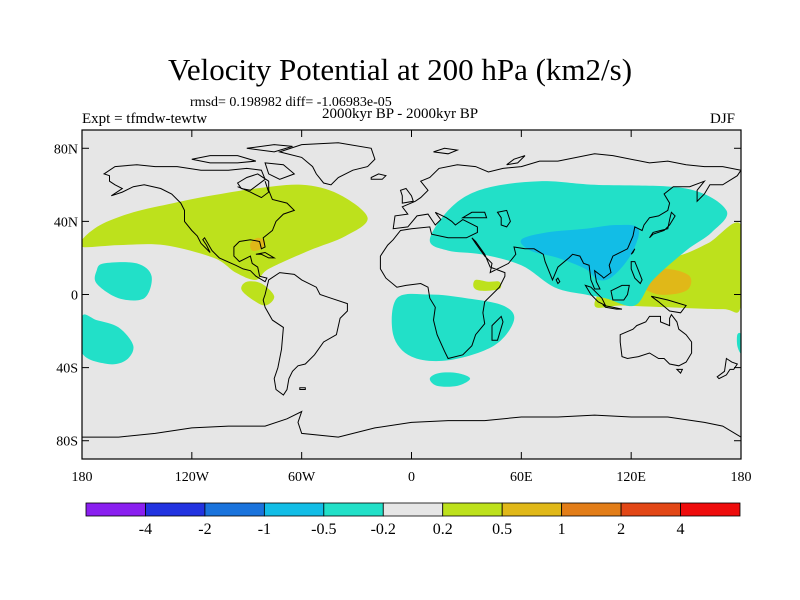 The height and width of the screenshot is (600, 800). What do you see at coordinates (681, 529) in the screenshot?
I see `colorbar-label: 4` at bounding box center [681, 529].